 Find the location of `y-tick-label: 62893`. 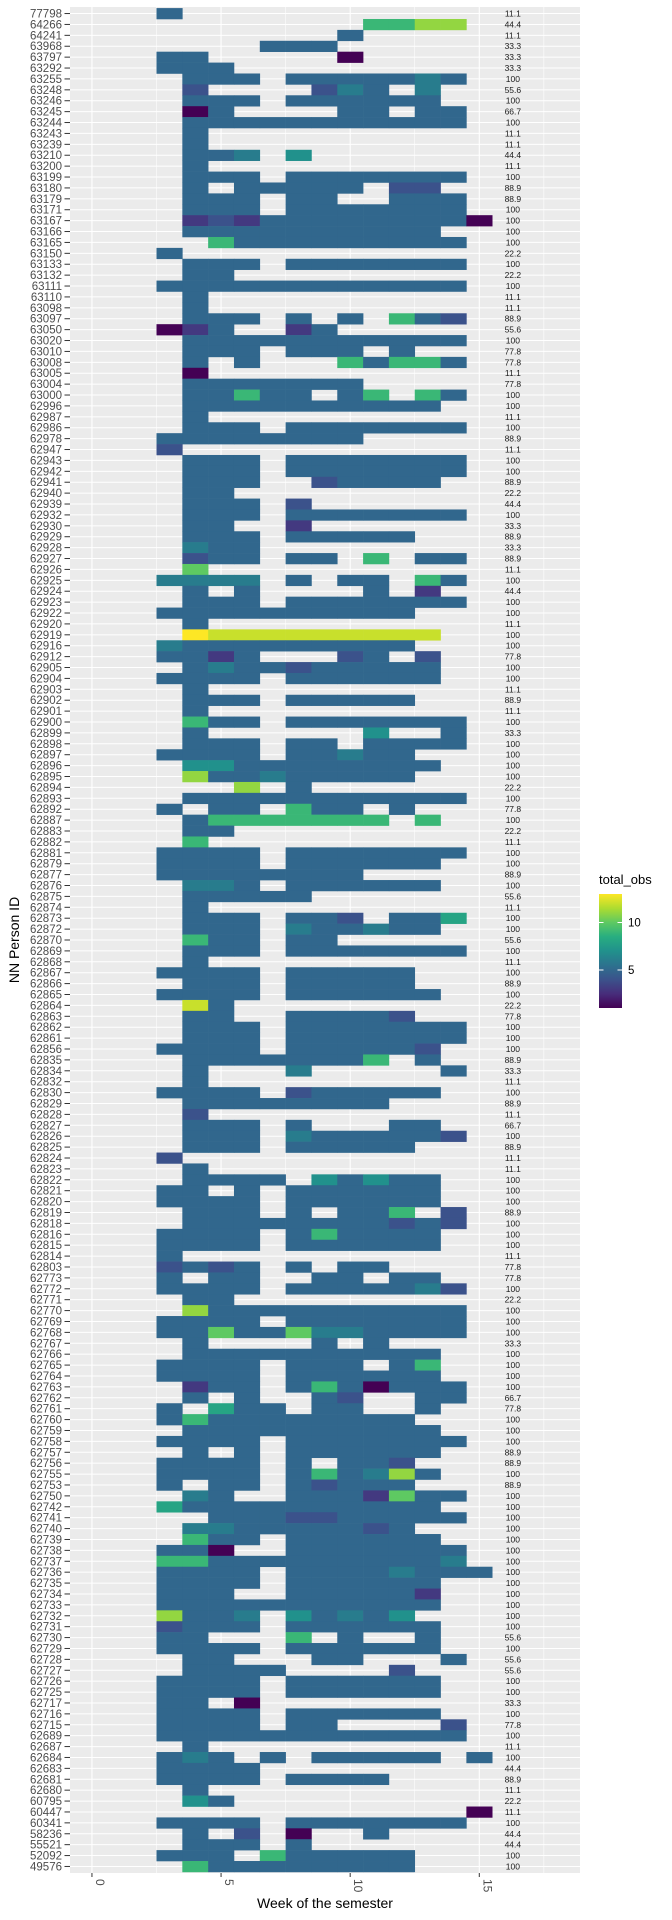

y-tick-label: 62893 is located at coordinates (46, 799).